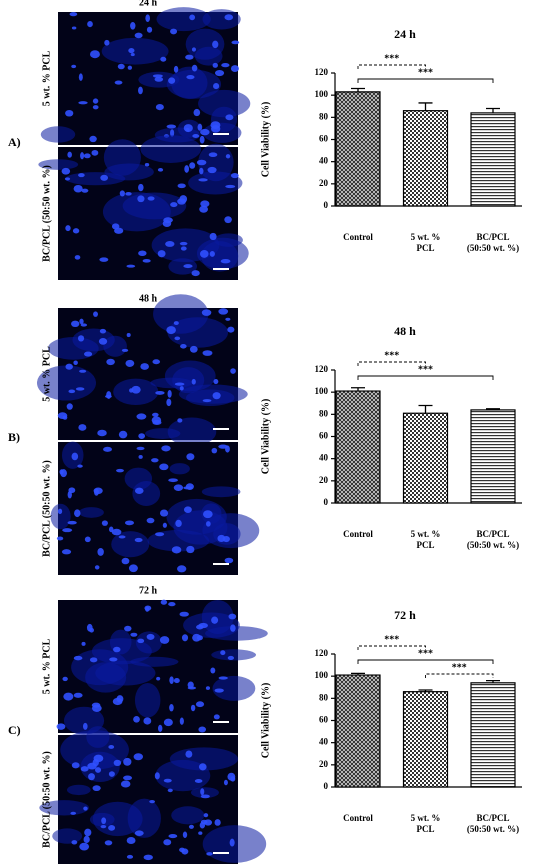  I want to click on y-tick-label: 20, so click(324, 480).